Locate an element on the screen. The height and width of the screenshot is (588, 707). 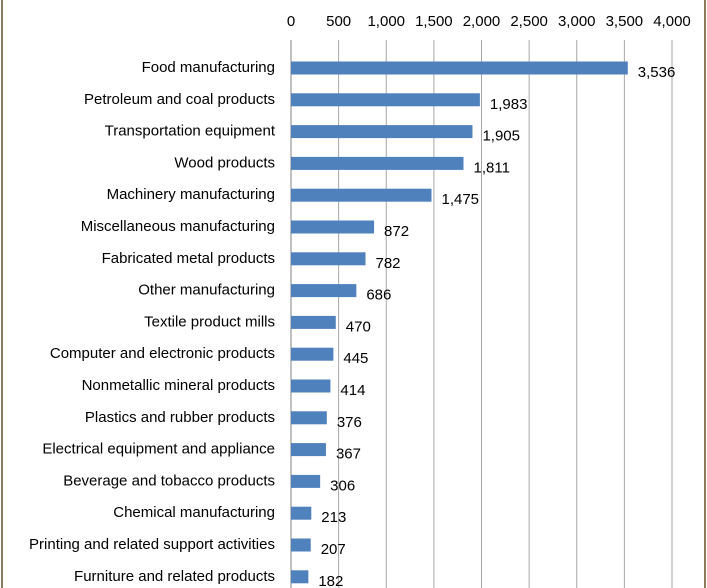
data-label: 1,905 is located at coordinates (501, 136).